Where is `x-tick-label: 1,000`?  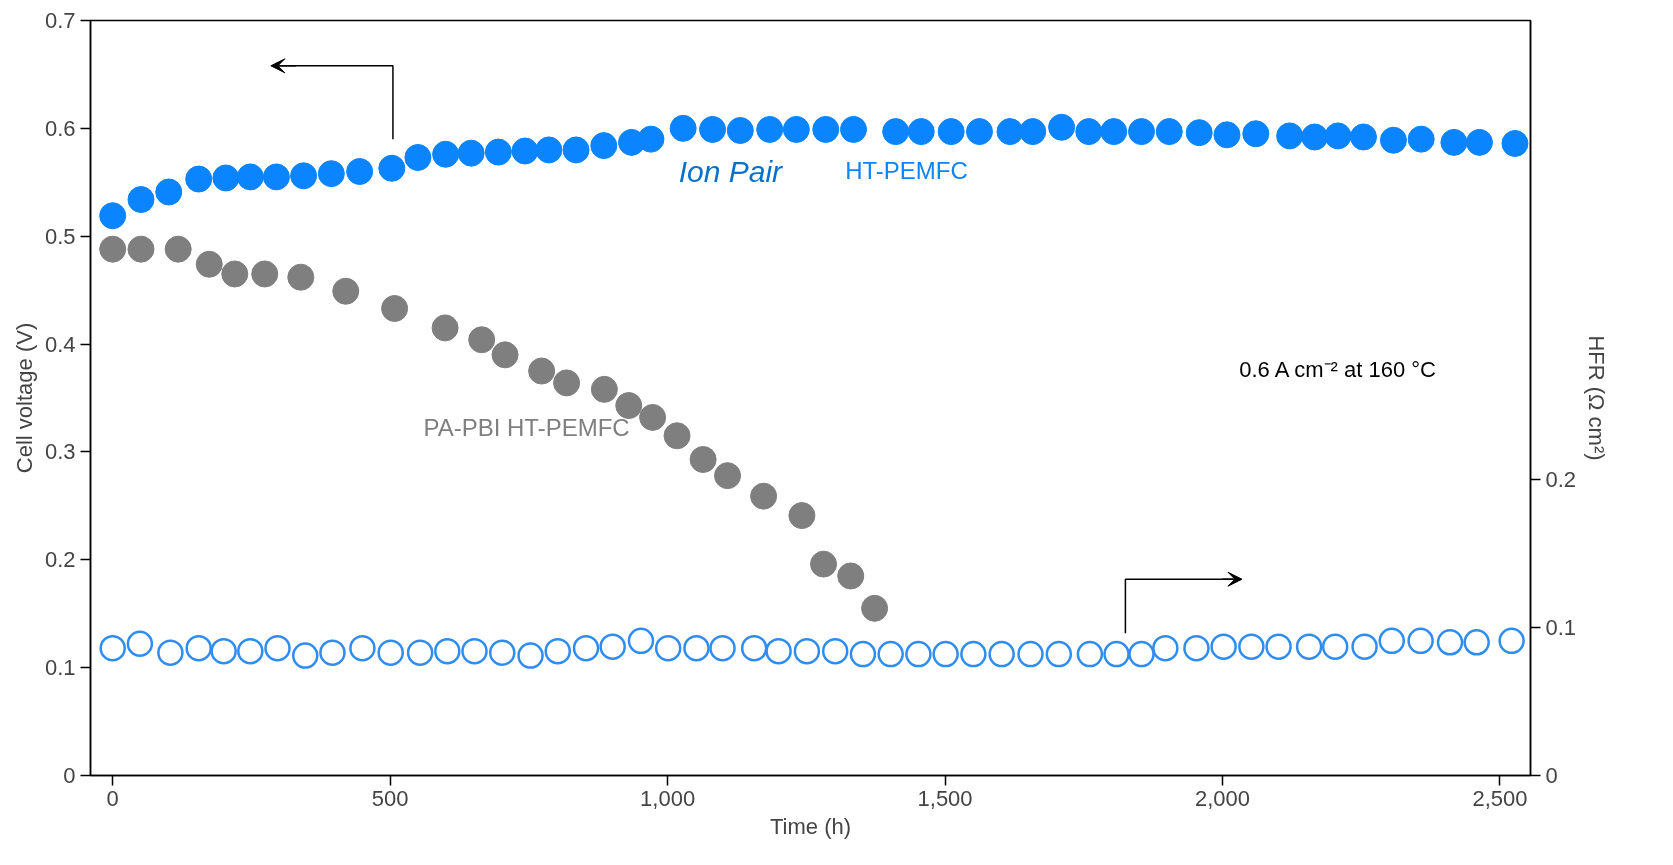
x-tick-label: 1,000 is located at coordinates (668, 798).